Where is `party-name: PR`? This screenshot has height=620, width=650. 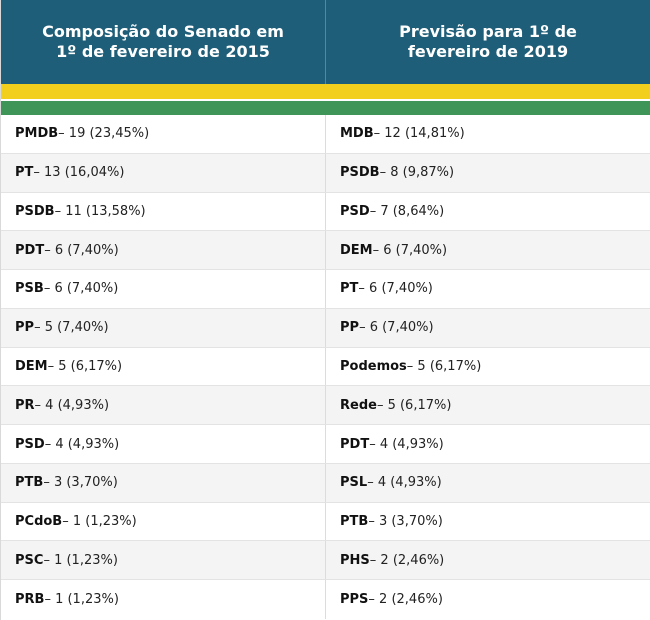 party-name: PR is located at coordinates (25, 405).